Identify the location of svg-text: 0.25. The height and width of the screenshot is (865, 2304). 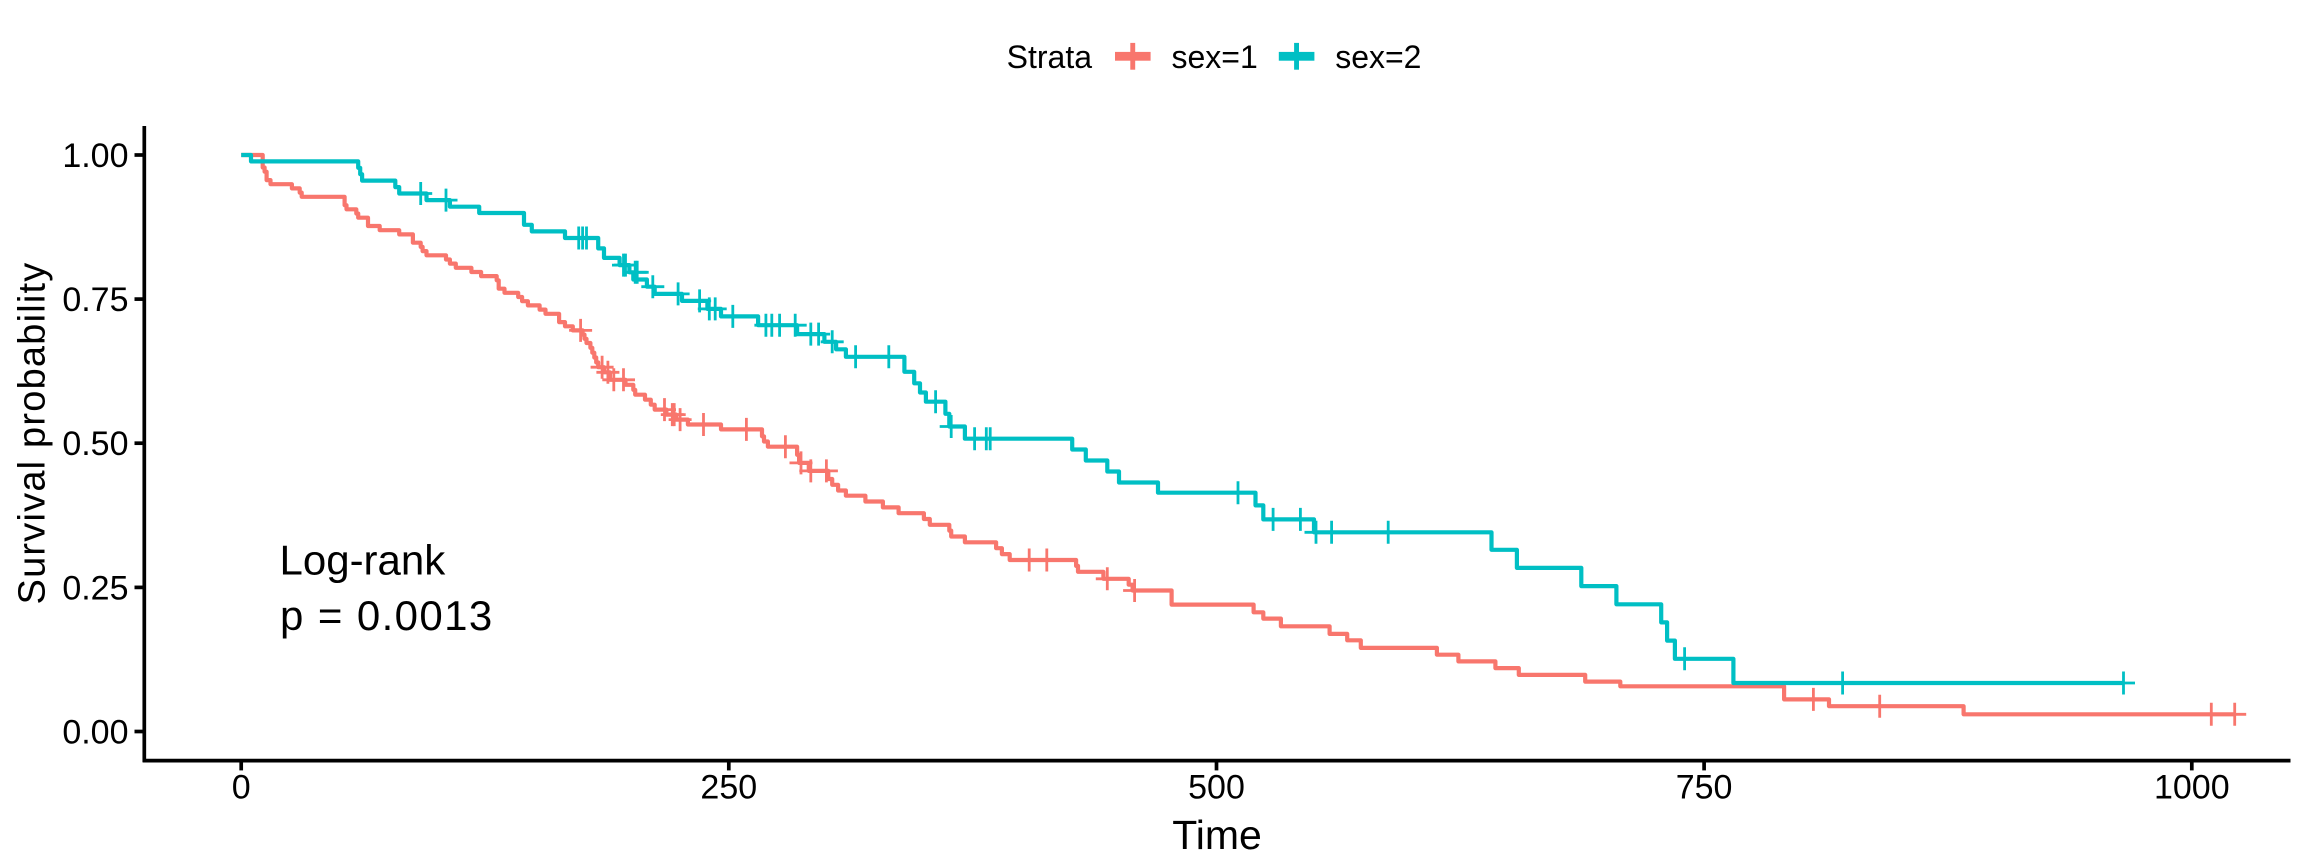
(95, 588).